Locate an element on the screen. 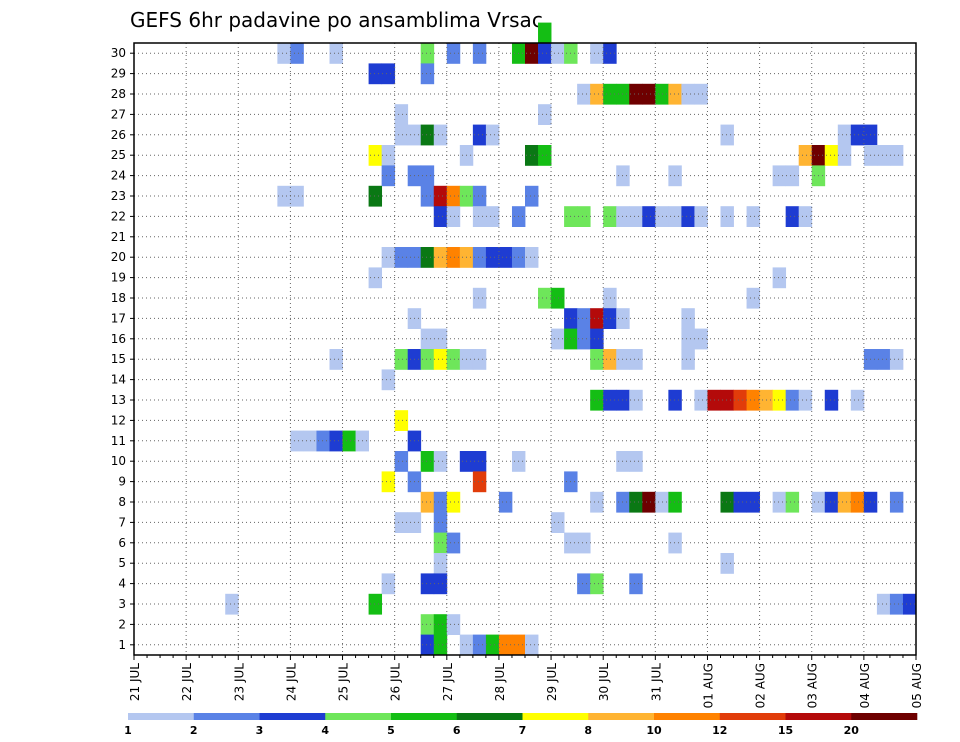 This screenshot has height=742, width=960. x-tick-label: 24 JUL is located at coordinates (291, 682).